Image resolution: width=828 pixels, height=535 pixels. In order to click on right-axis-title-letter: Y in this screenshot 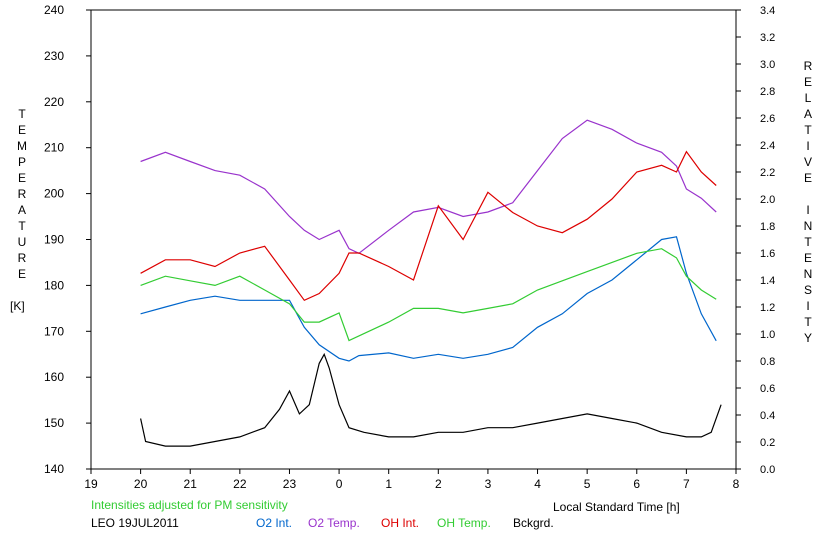, I will do `click(808, 338)`.